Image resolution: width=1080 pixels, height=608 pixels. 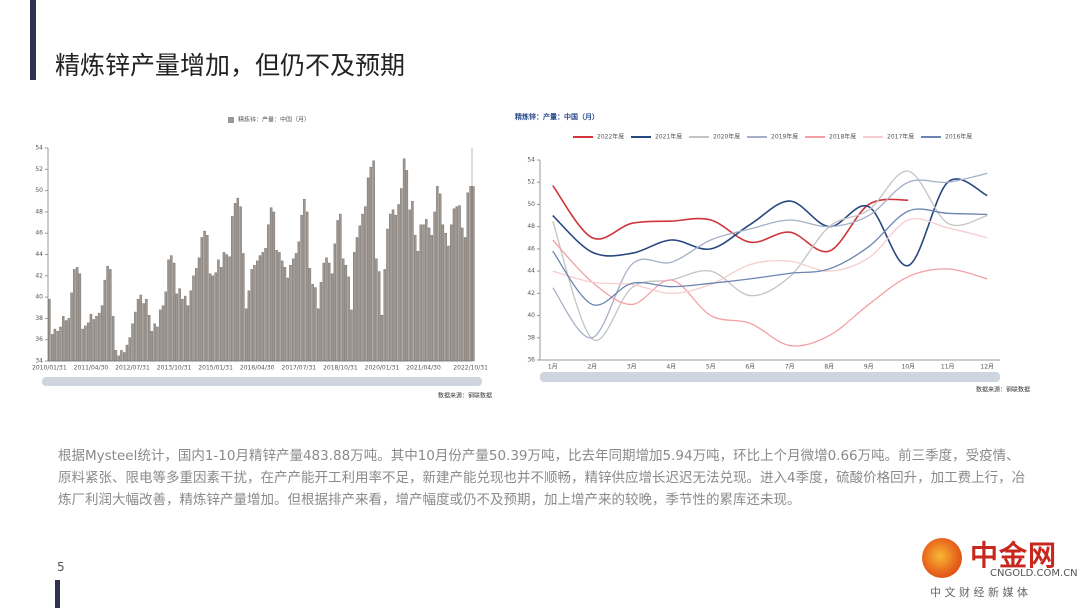 What do you see at coordinates (668, 137) in the screenshot?
I see `legend-label: 2021年度` at bounding box center [668, 137].